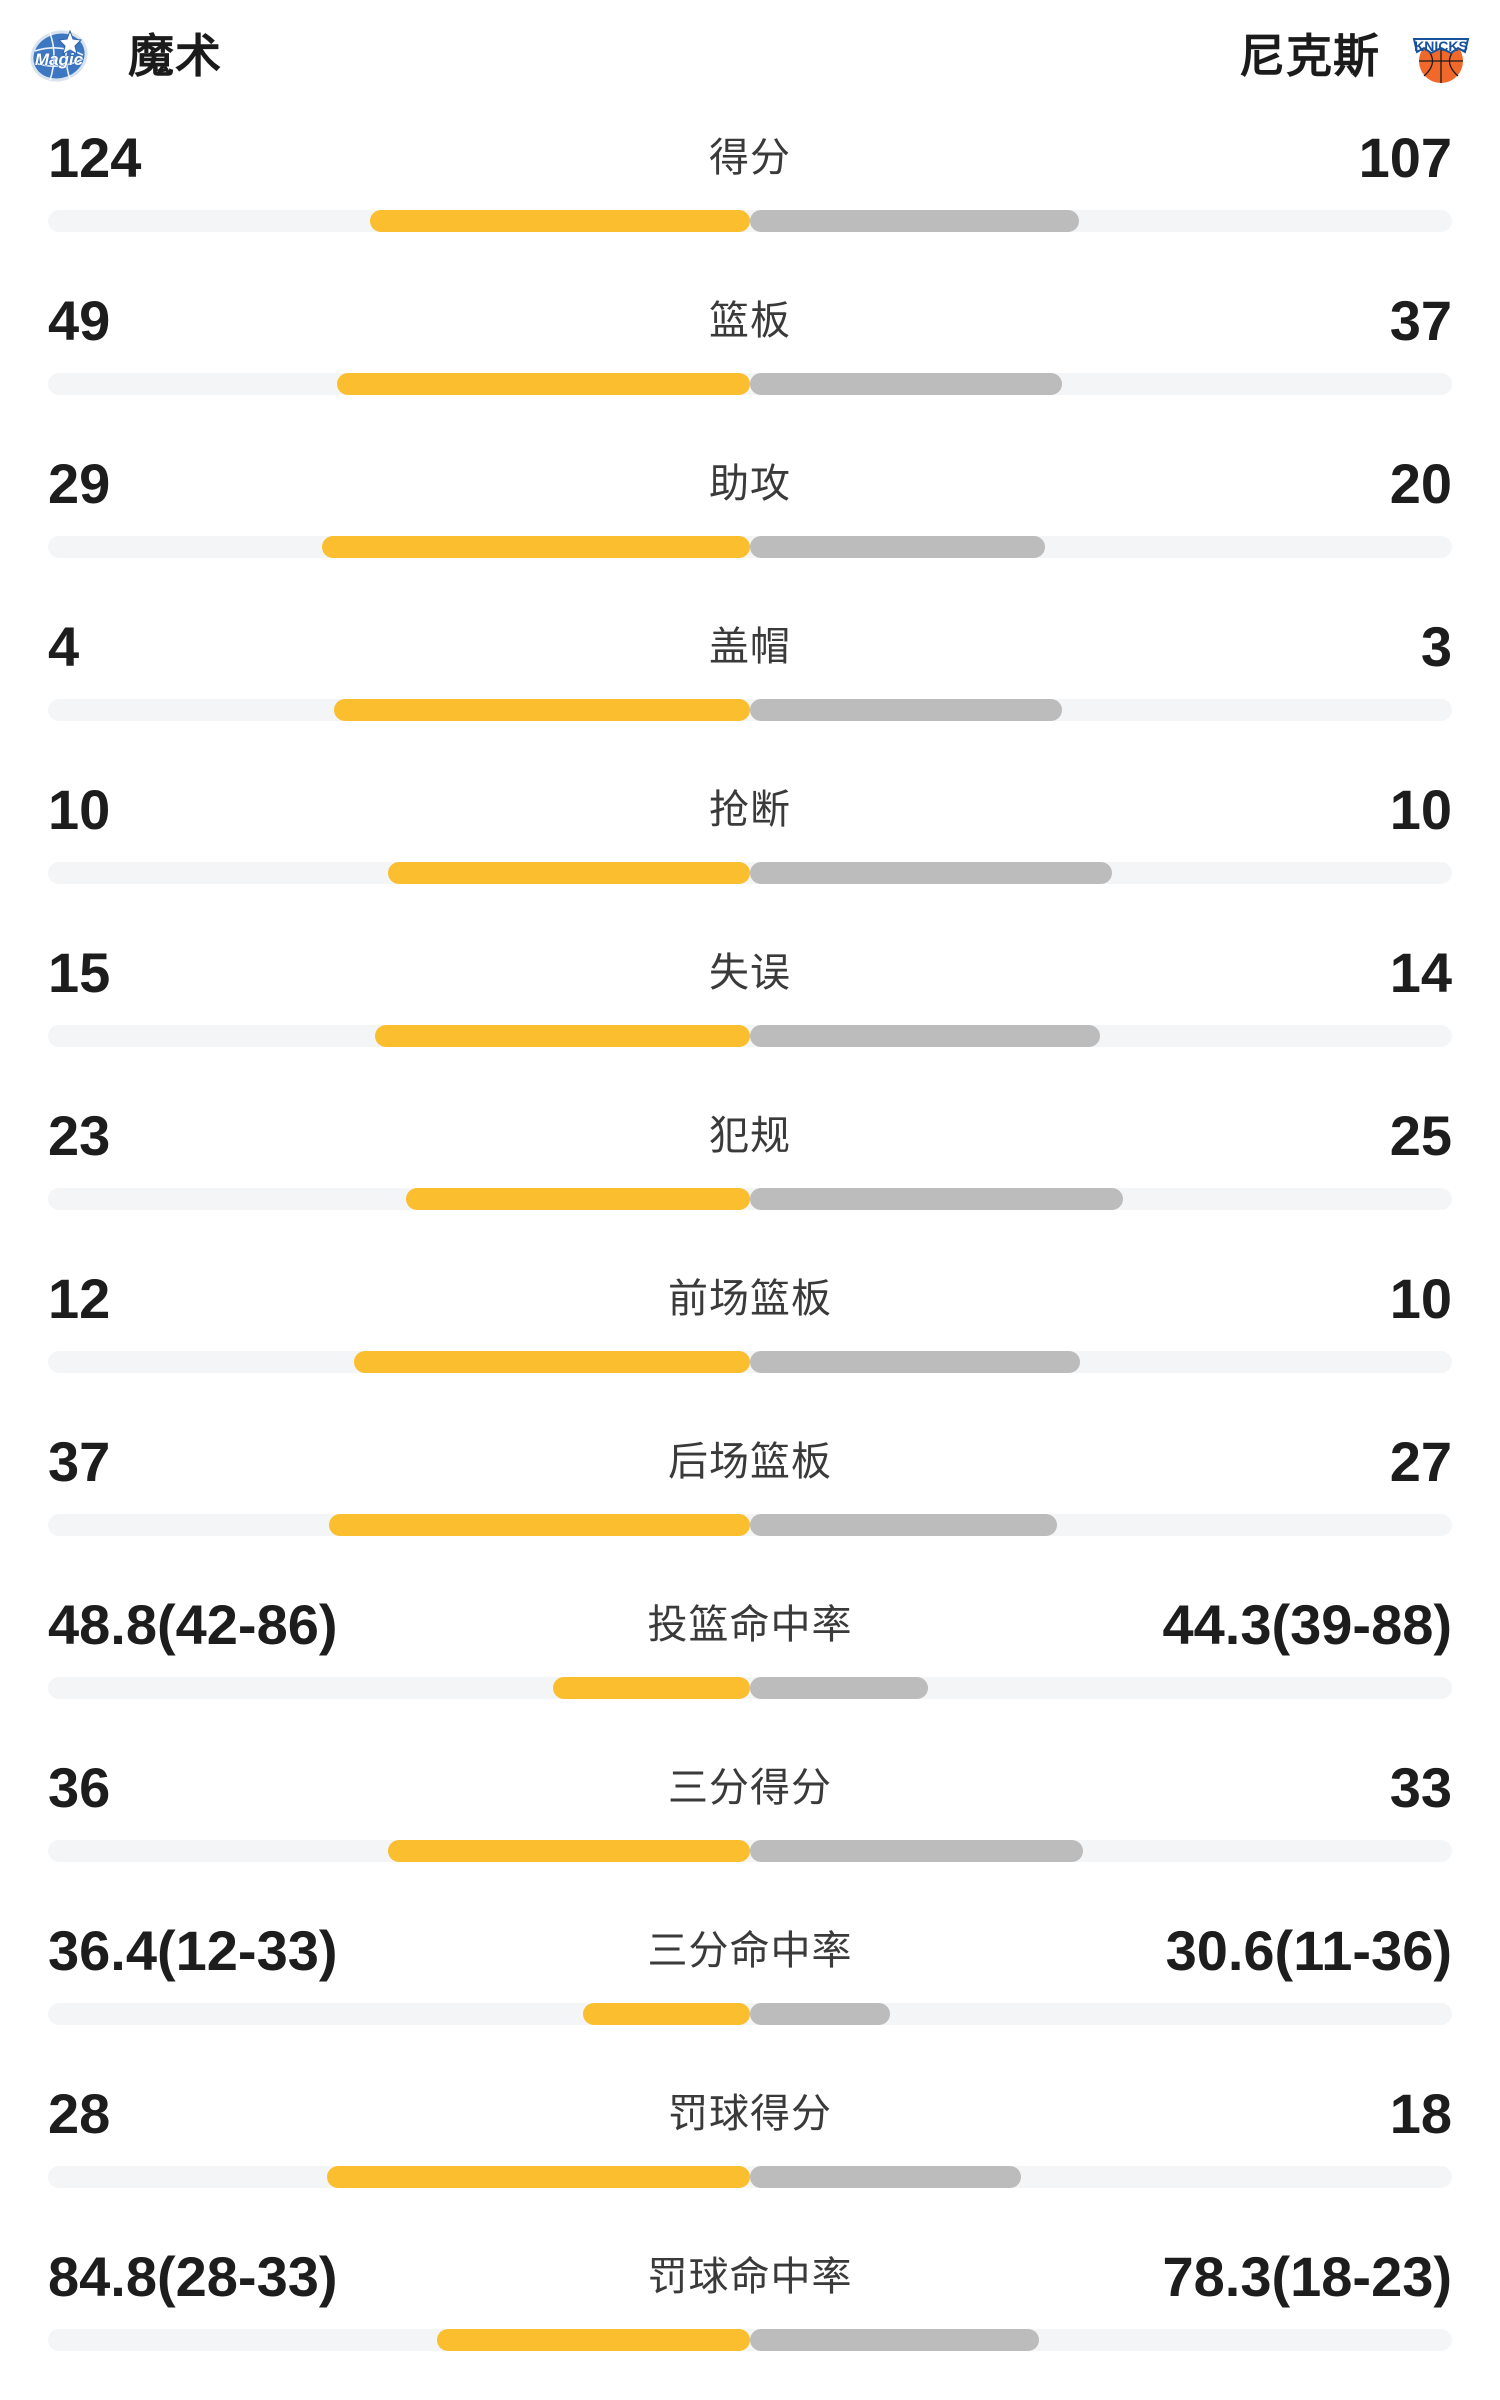 Image resolution: width=1500 pixels, height=2400 pixels. I want to click on stat-values: 124 得分 107, so click(750, 158).